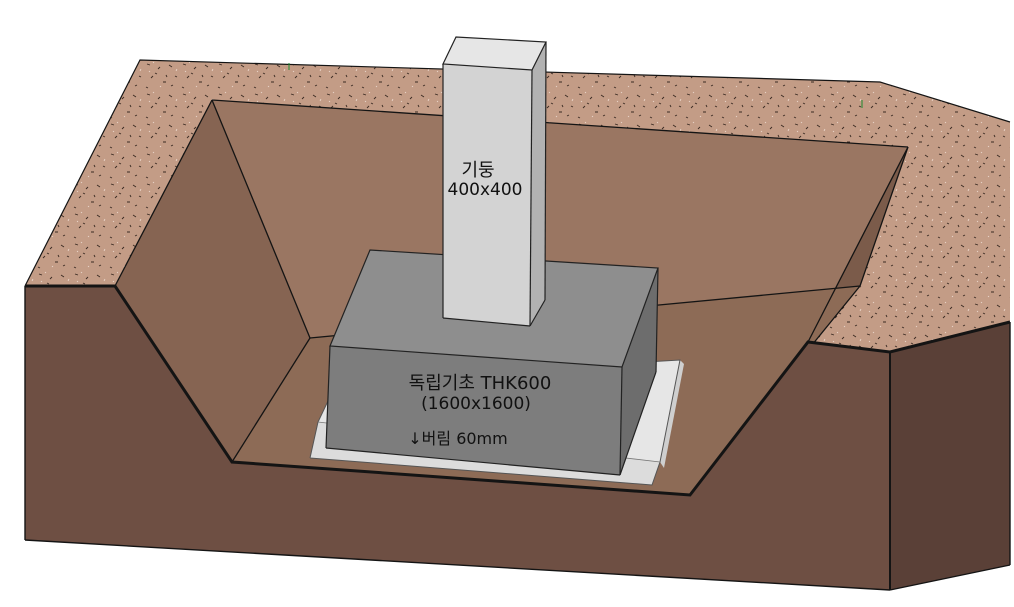  Describe the element at coordinates (476, 404) in the screenshot. I see `footing-size-label: (1600x1600)` at that location.